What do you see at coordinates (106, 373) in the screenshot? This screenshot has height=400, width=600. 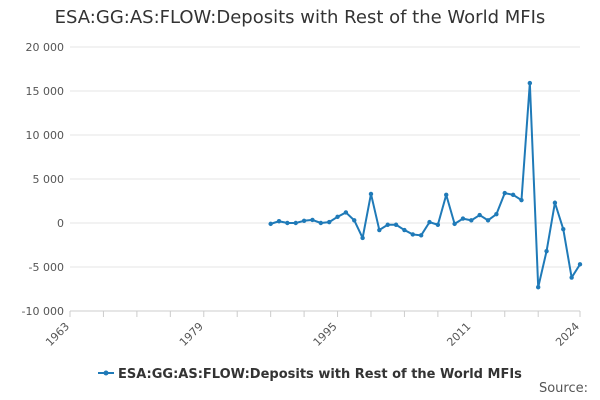 I see `legend-marker` at bounding box center [106, 373].